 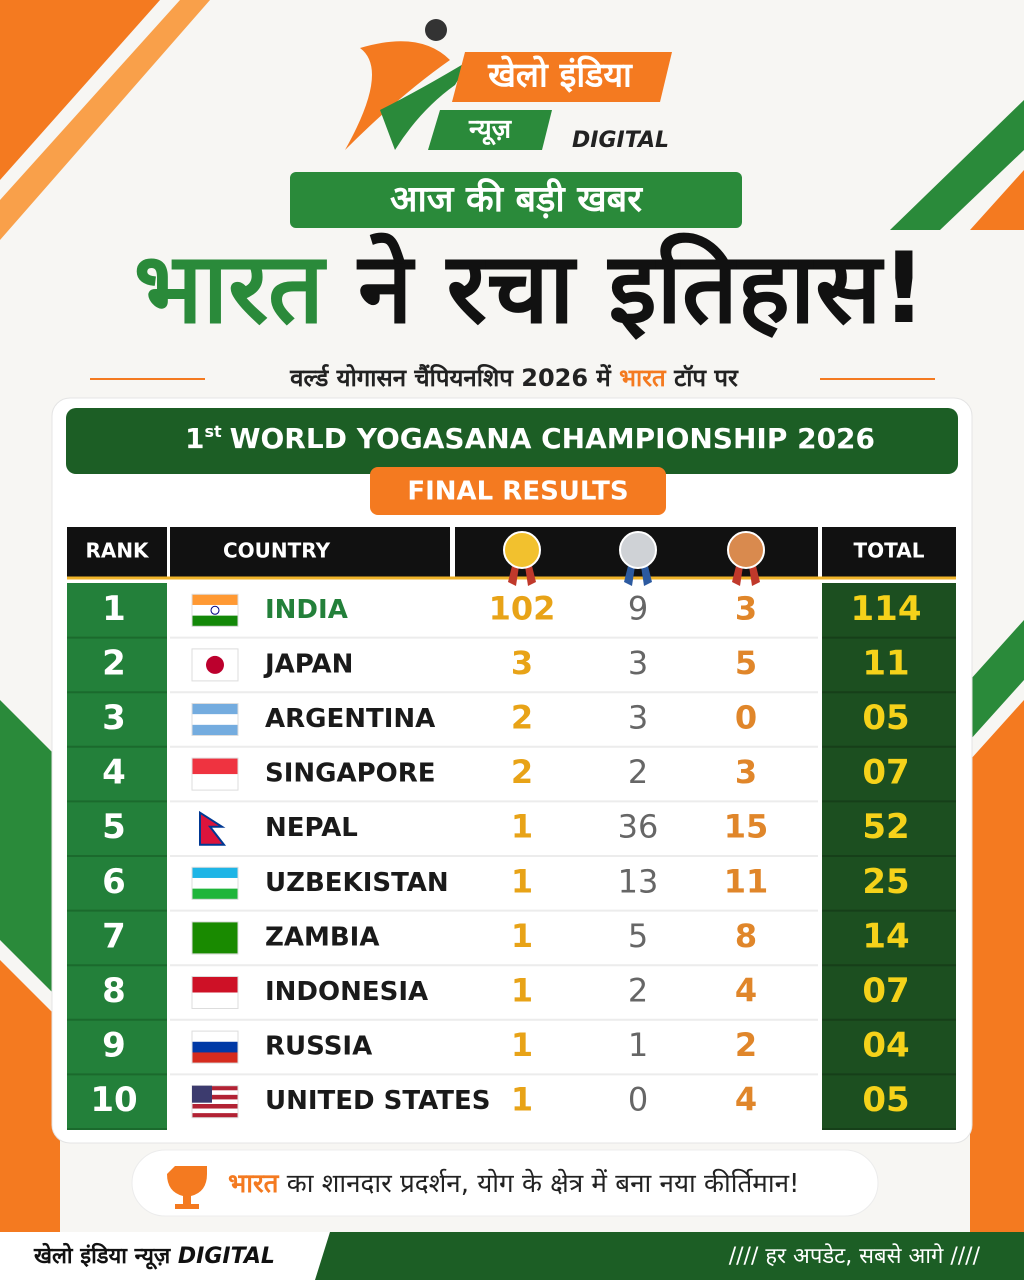 I want to click on headline-highlight: भारत, so click(x=230, y=289).